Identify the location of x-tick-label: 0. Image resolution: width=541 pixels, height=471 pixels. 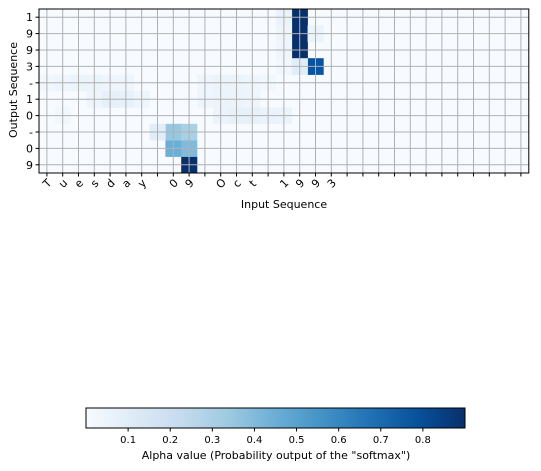
(174, 183).